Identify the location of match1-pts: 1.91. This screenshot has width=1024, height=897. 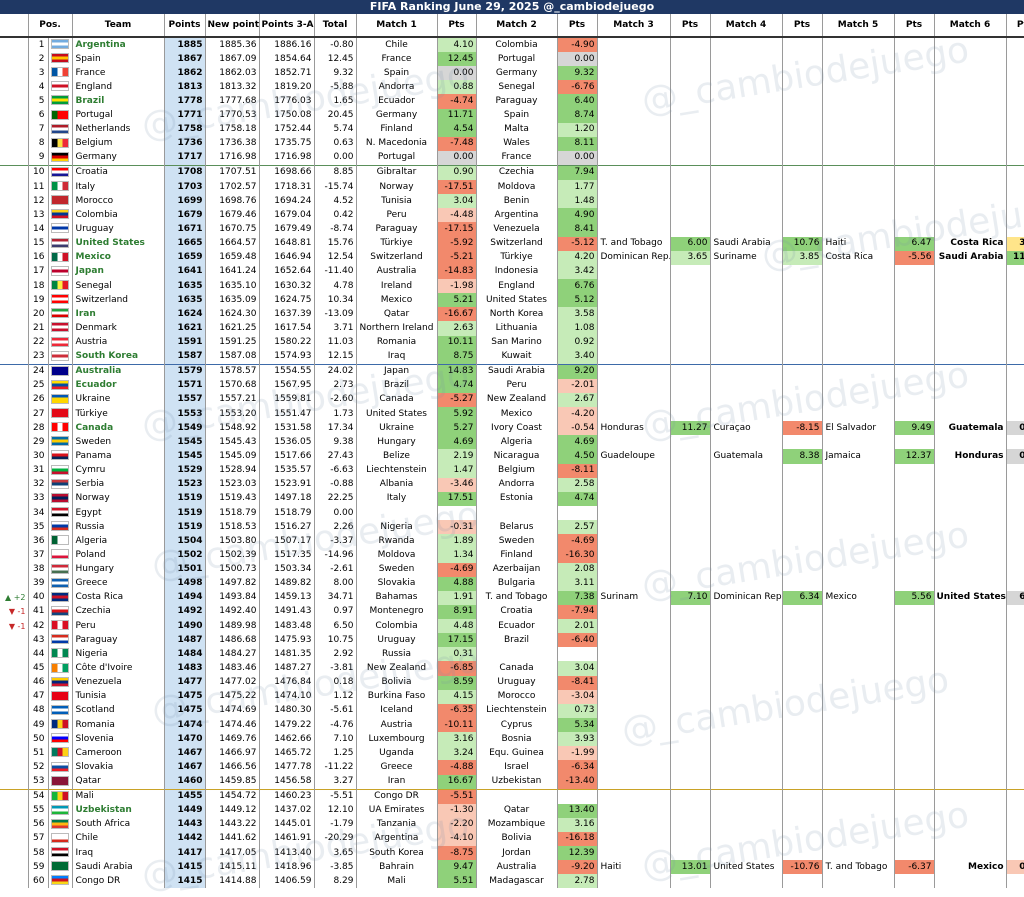
(457, 597).